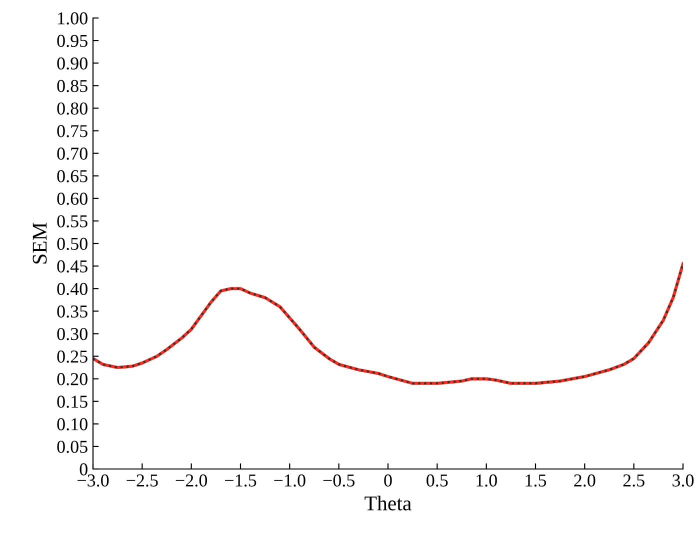  I want to click on x-tick-label: 1.0, so click(486, 480).